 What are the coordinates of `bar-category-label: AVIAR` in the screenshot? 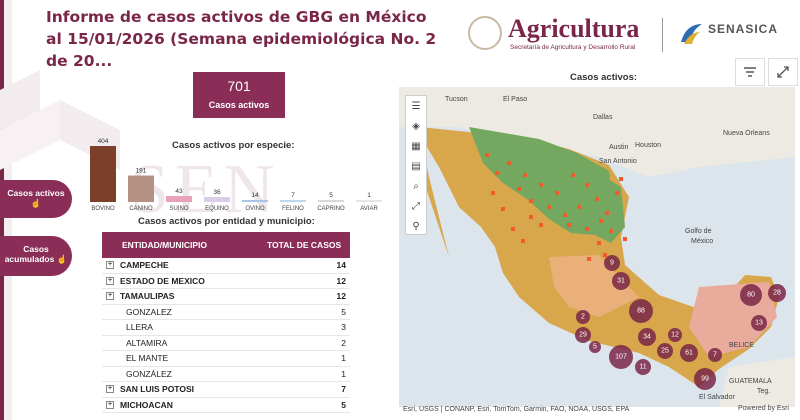 It's located at (369, 209).